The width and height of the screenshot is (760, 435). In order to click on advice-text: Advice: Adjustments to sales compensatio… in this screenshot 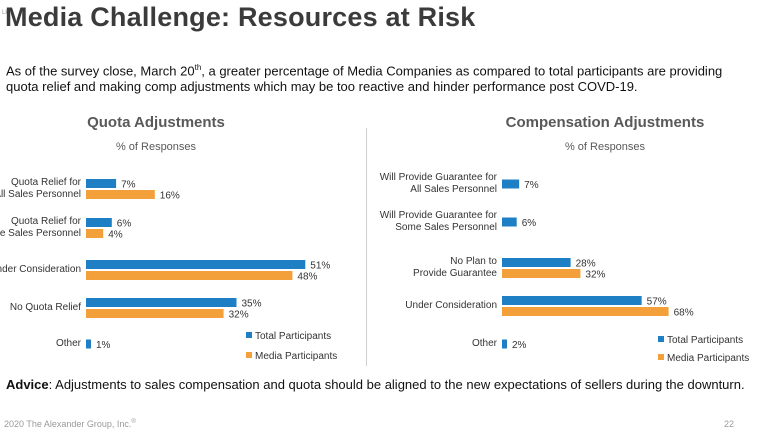, I will do `click(380, 385)`.